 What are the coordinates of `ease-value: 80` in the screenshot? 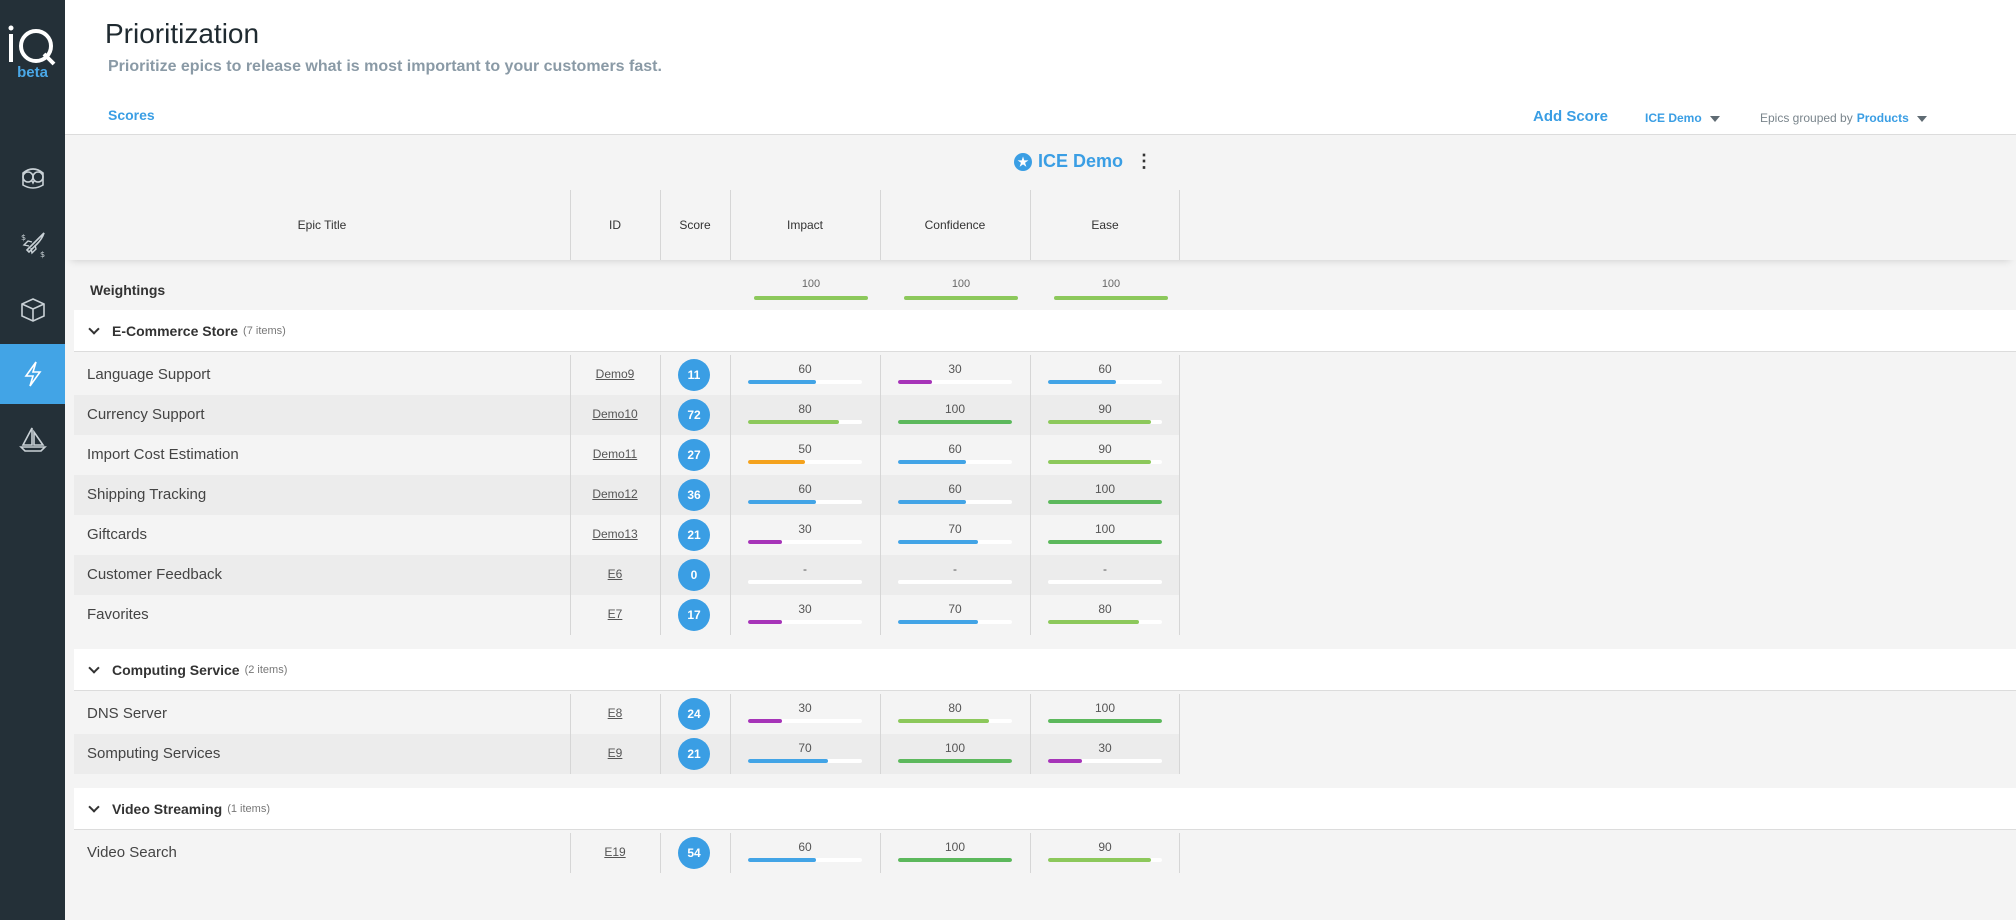 It's located at (1105, 609).